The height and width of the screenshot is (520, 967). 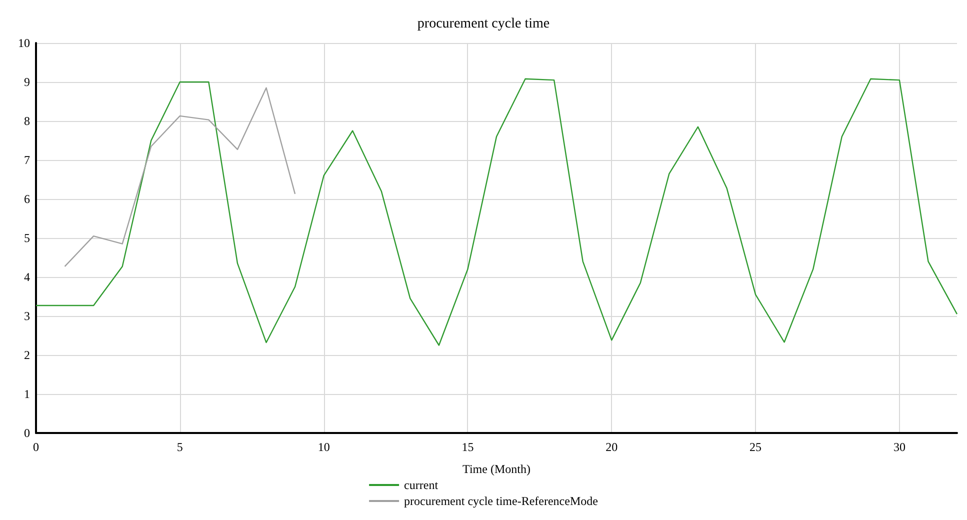 I want to click on y-tick-label: 5, so click(x=27, y=238).